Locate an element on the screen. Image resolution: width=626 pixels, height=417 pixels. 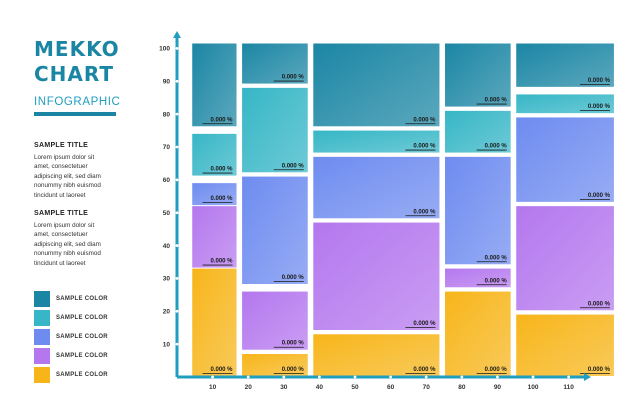
x-tick-label: 90 is located at coordinates (498, 387).